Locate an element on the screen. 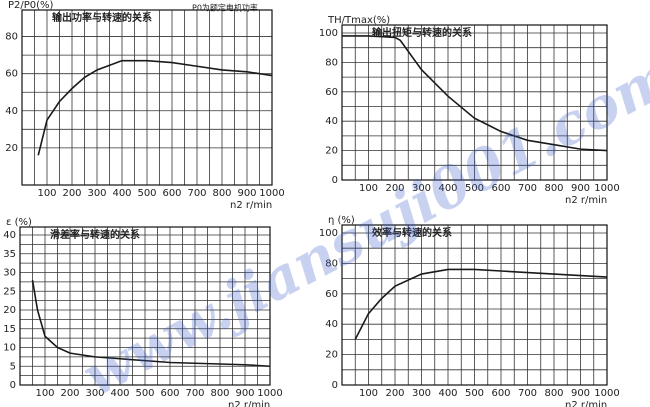  axis-title-y: TH/Tmax(%) is located at coordinates (358, 20).